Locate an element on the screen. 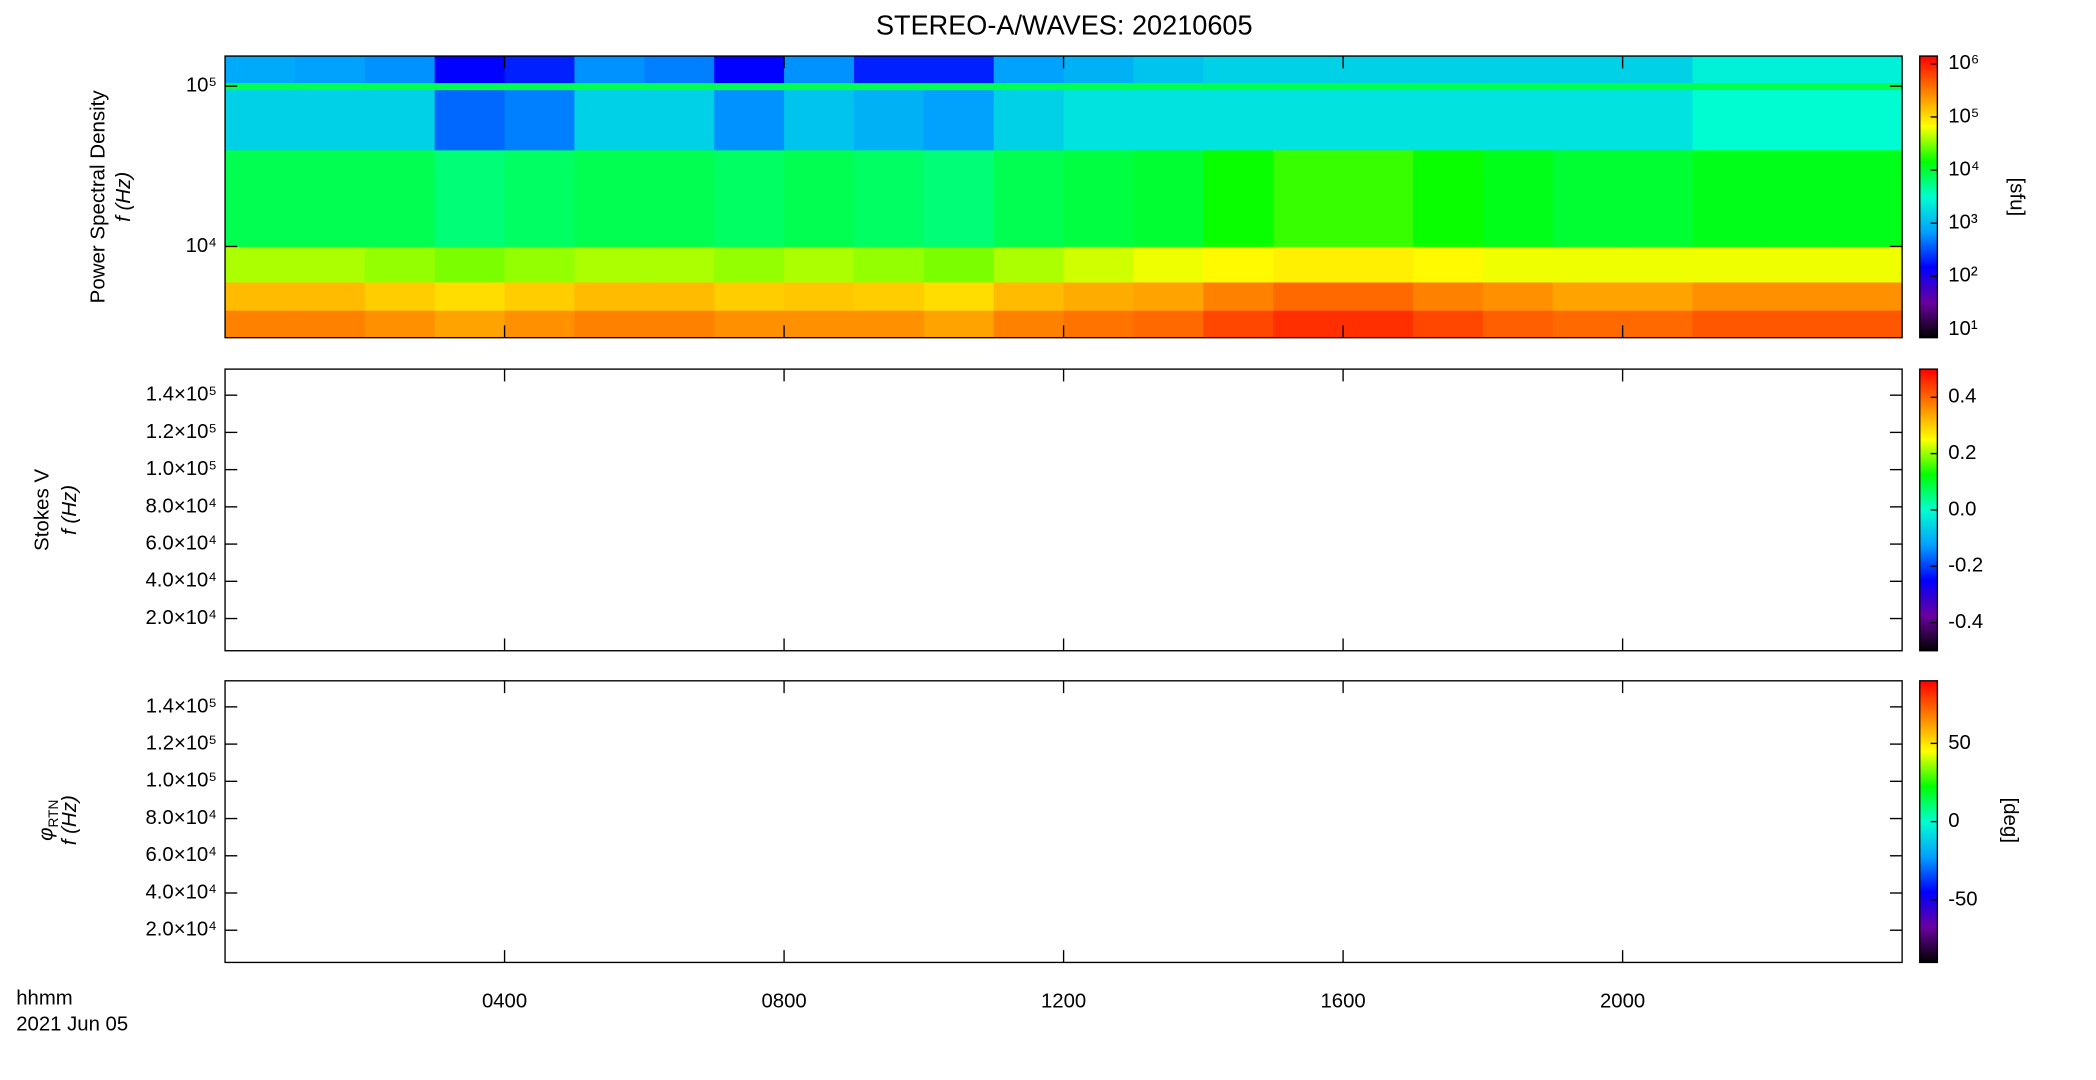  y-axis-title: Power Spectral Density is located at coordinates (98, 197).